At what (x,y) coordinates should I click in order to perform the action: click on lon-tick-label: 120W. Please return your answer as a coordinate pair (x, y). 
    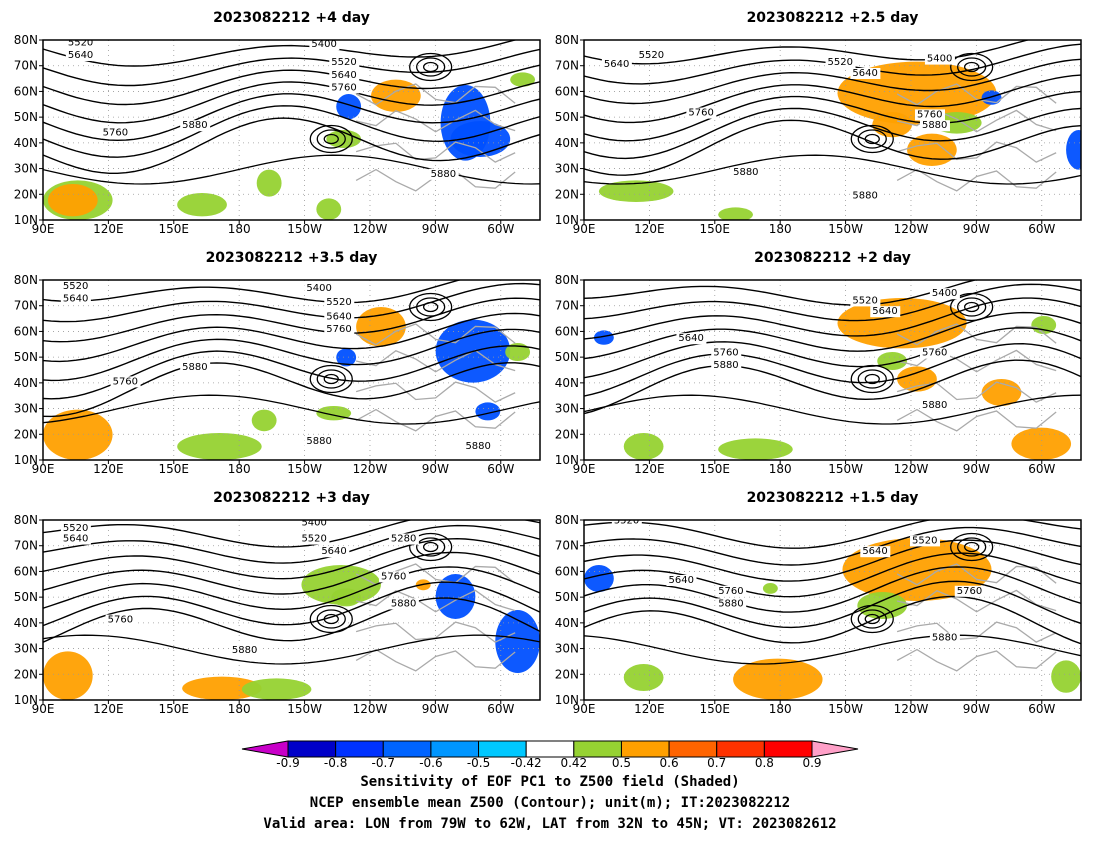
    Looking at the image, I should click on (911, 469).